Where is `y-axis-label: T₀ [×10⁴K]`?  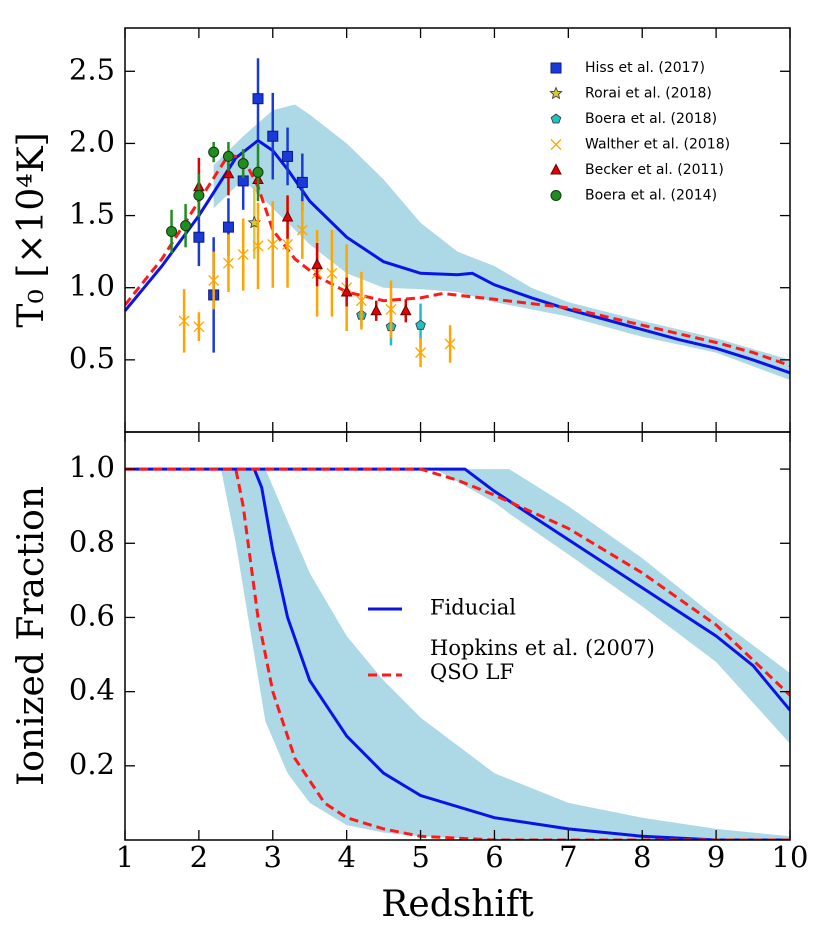
y-axis-label: T₀ [×10⁴K] is located at coordinates (31, 229).